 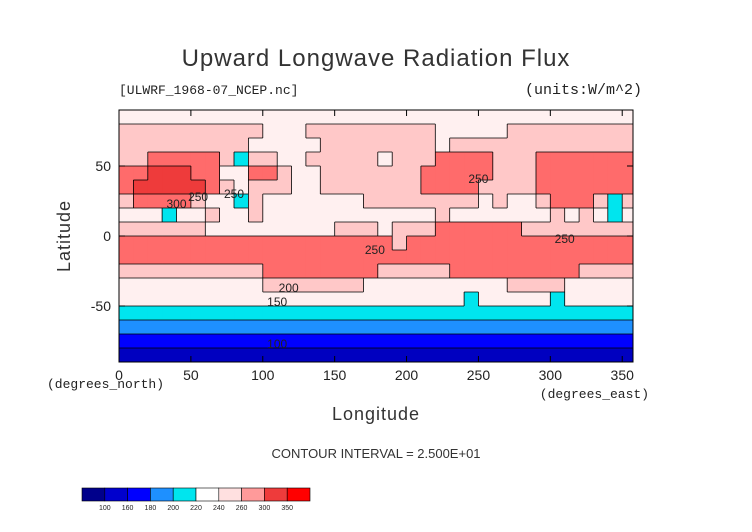 I want to click on x-unit-label: (degrees_east), so click(x=594, y=394).